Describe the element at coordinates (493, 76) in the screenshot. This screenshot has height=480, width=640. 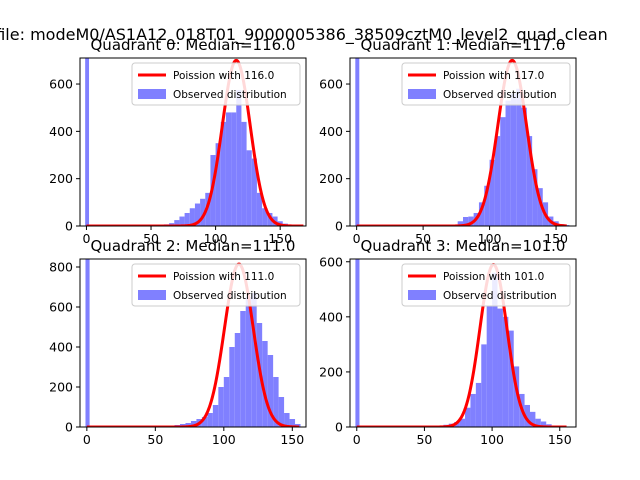
I see `legend-label-poisson: Poission with 117.0` at that location.